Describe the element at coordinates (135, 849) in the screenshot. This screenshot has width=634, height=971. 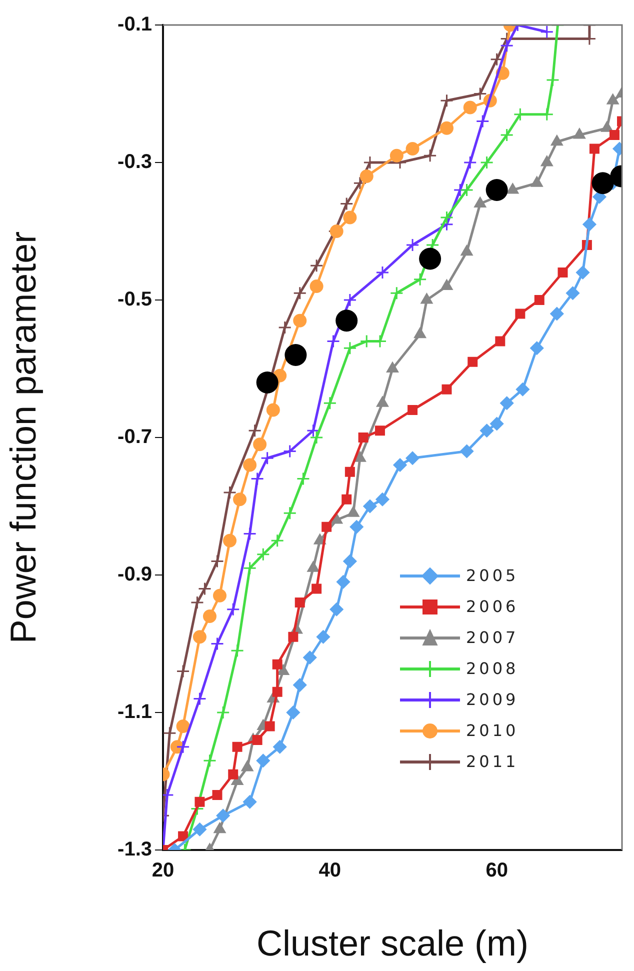
I see `y-tick-label: -1.3` at that location.